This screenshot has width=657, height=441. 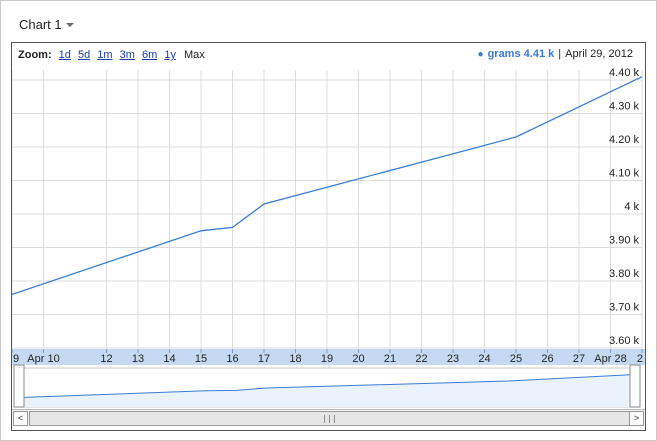 I want to click on x-tick-label: 25, so click(x=516, y=359).